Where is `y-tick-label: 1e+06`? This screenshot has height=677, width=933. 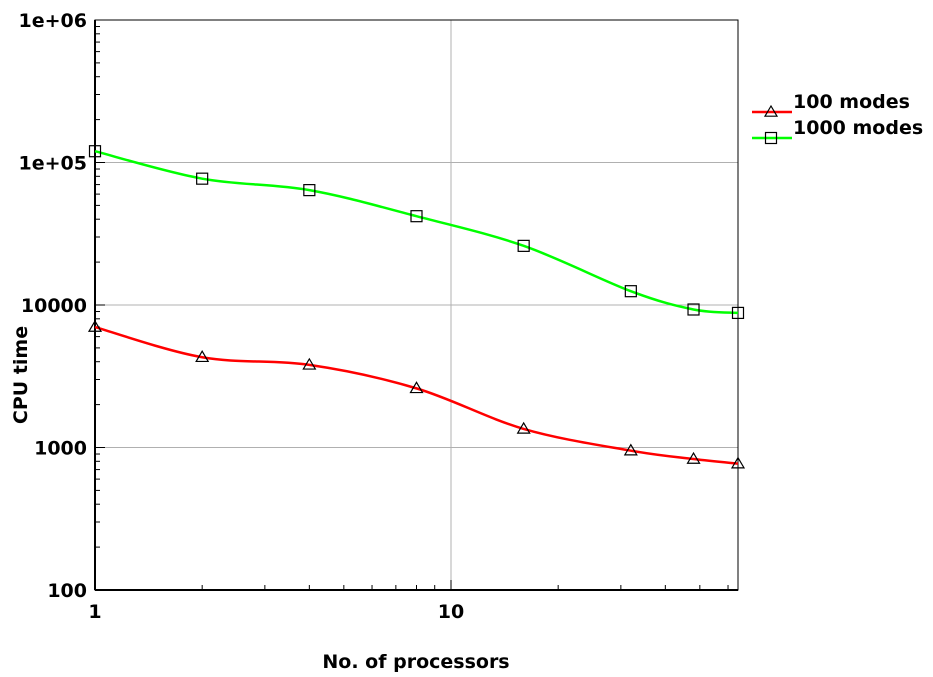 y-tick-label: 1e+06 is located at coordinates (53, 21).